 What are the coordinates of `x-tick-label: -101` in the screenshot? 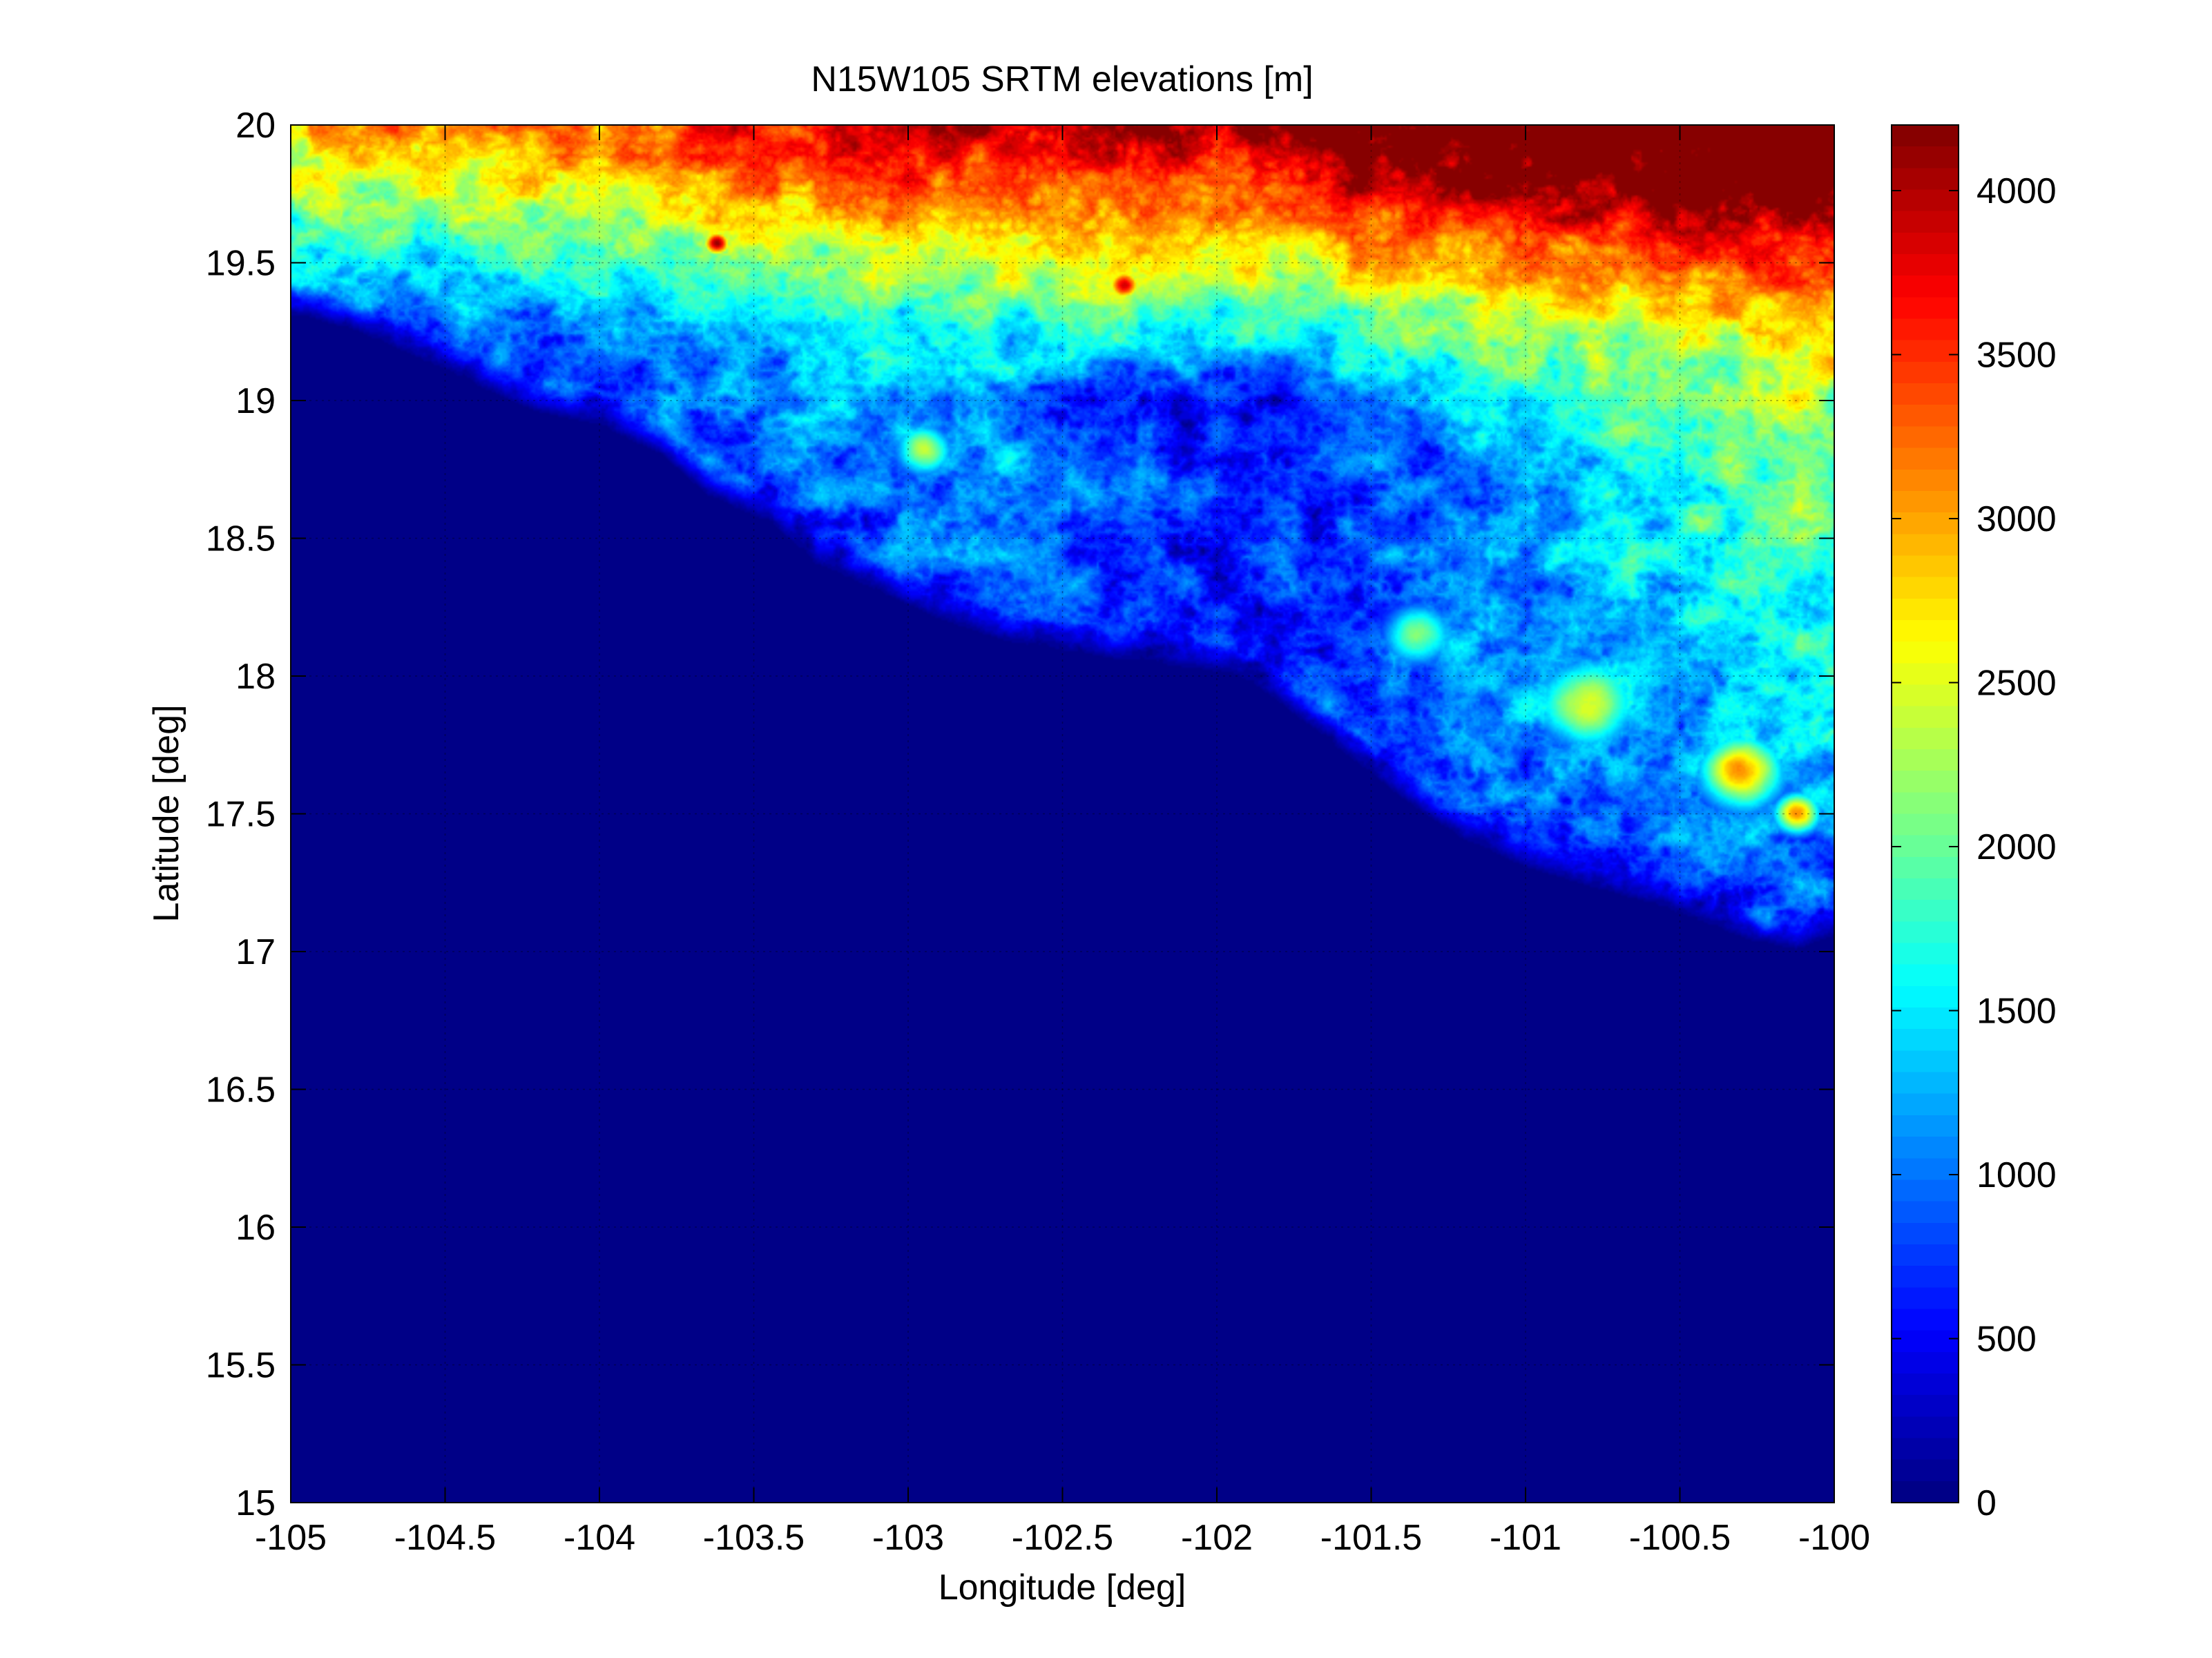 It's located at (1525, 1538).